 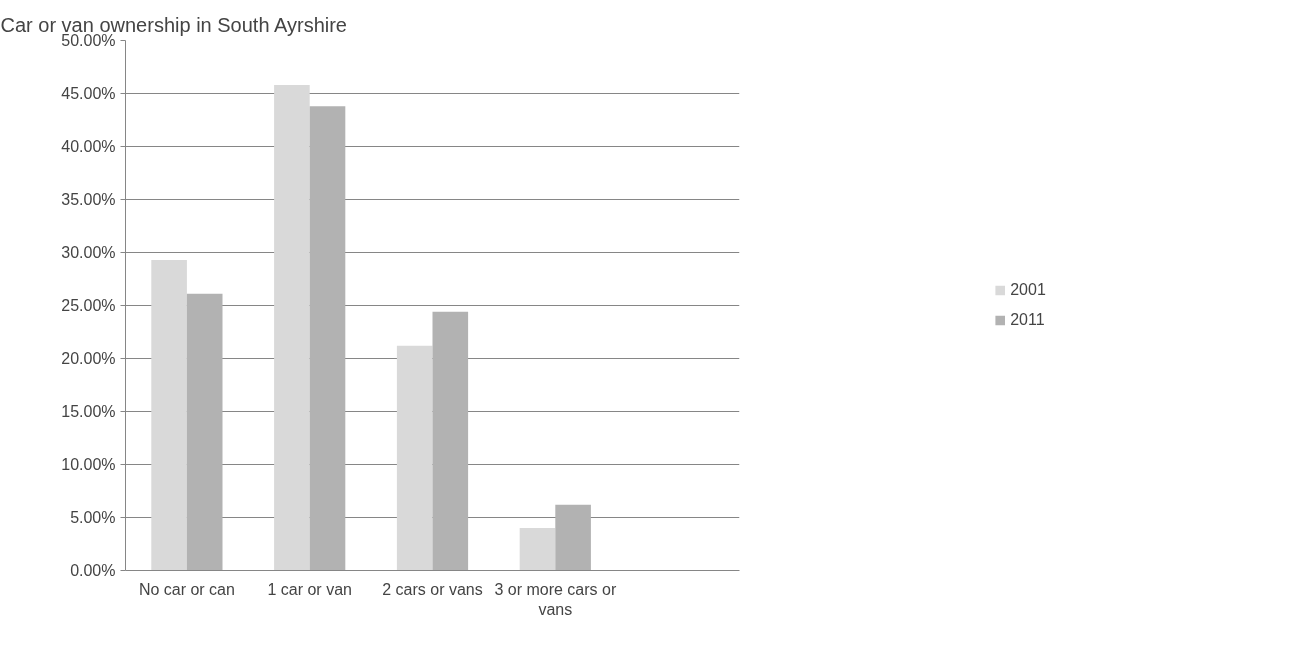 What do you see at coordinates (88, 411) in the screenshot?
I see `y-tick-label: 15.00%` at bounding box center [88, 411].